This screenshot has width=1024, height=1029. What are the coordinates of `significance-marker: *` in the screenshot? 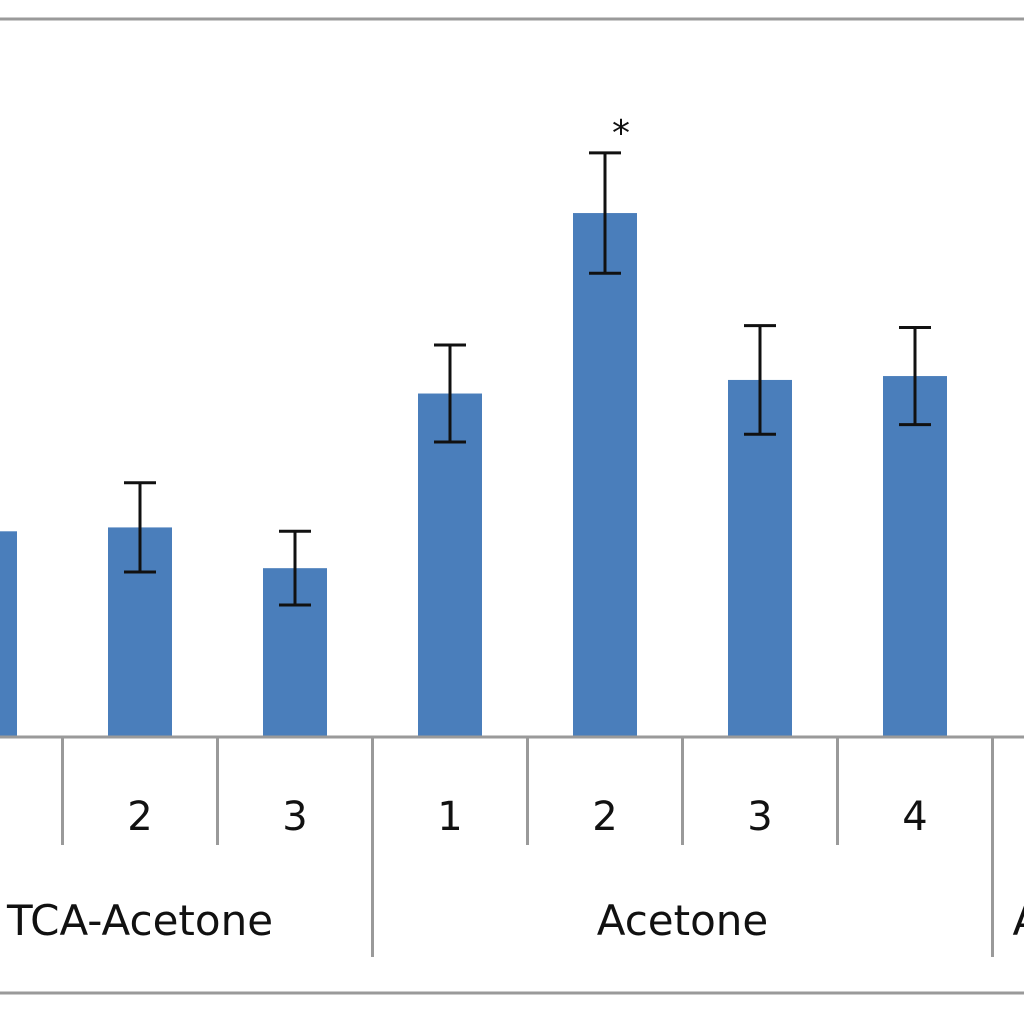 It's located at (621, 133).